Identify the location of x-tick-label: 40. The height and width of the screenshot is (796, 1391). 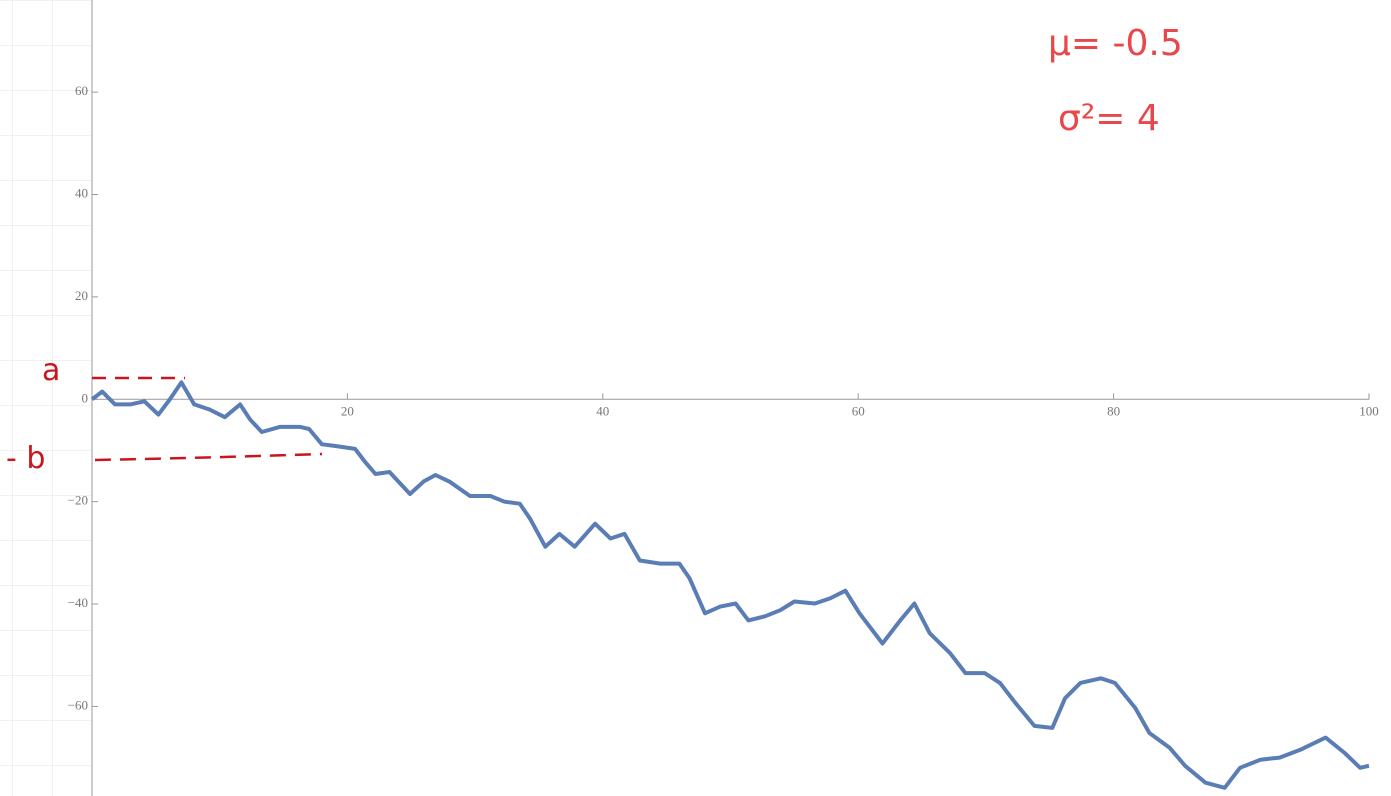
(602, 410).